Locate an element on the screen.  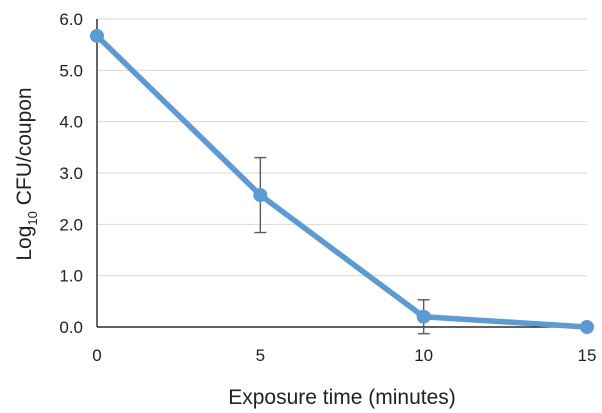
y-tick-label: 2.0 is located at coordinates (71, 224).